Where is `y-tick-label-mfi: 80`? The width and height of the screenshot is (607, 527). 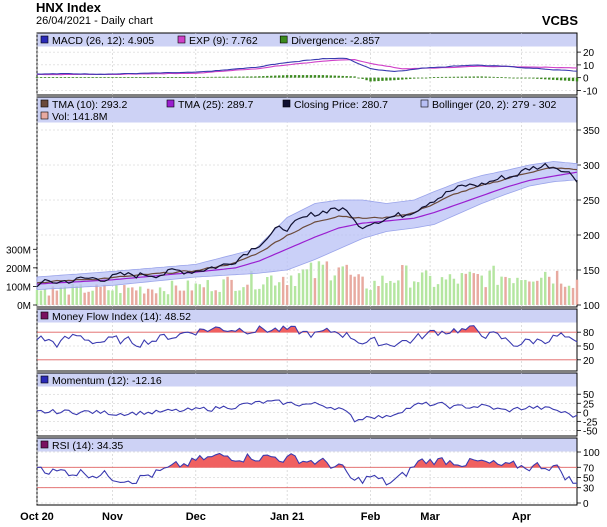 y-tick-label-mfi: 80 is located at coordinates (589, 333).